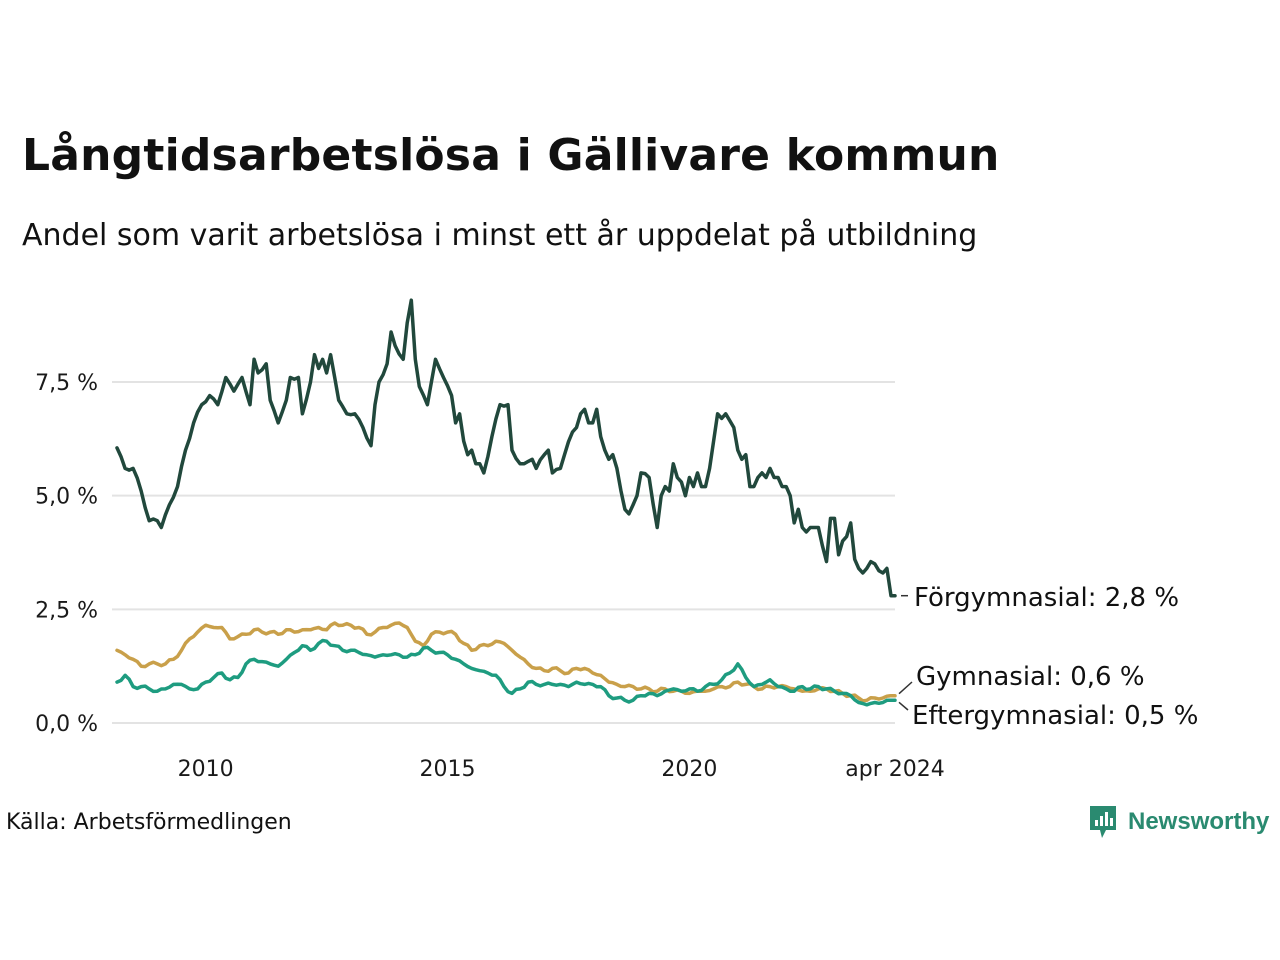 This screenshot has height=960, width=1280. I want to click on y-axis-ticks: 0,0 % 2,5 % 5,0 % 7,5 %, so click(66, 554).